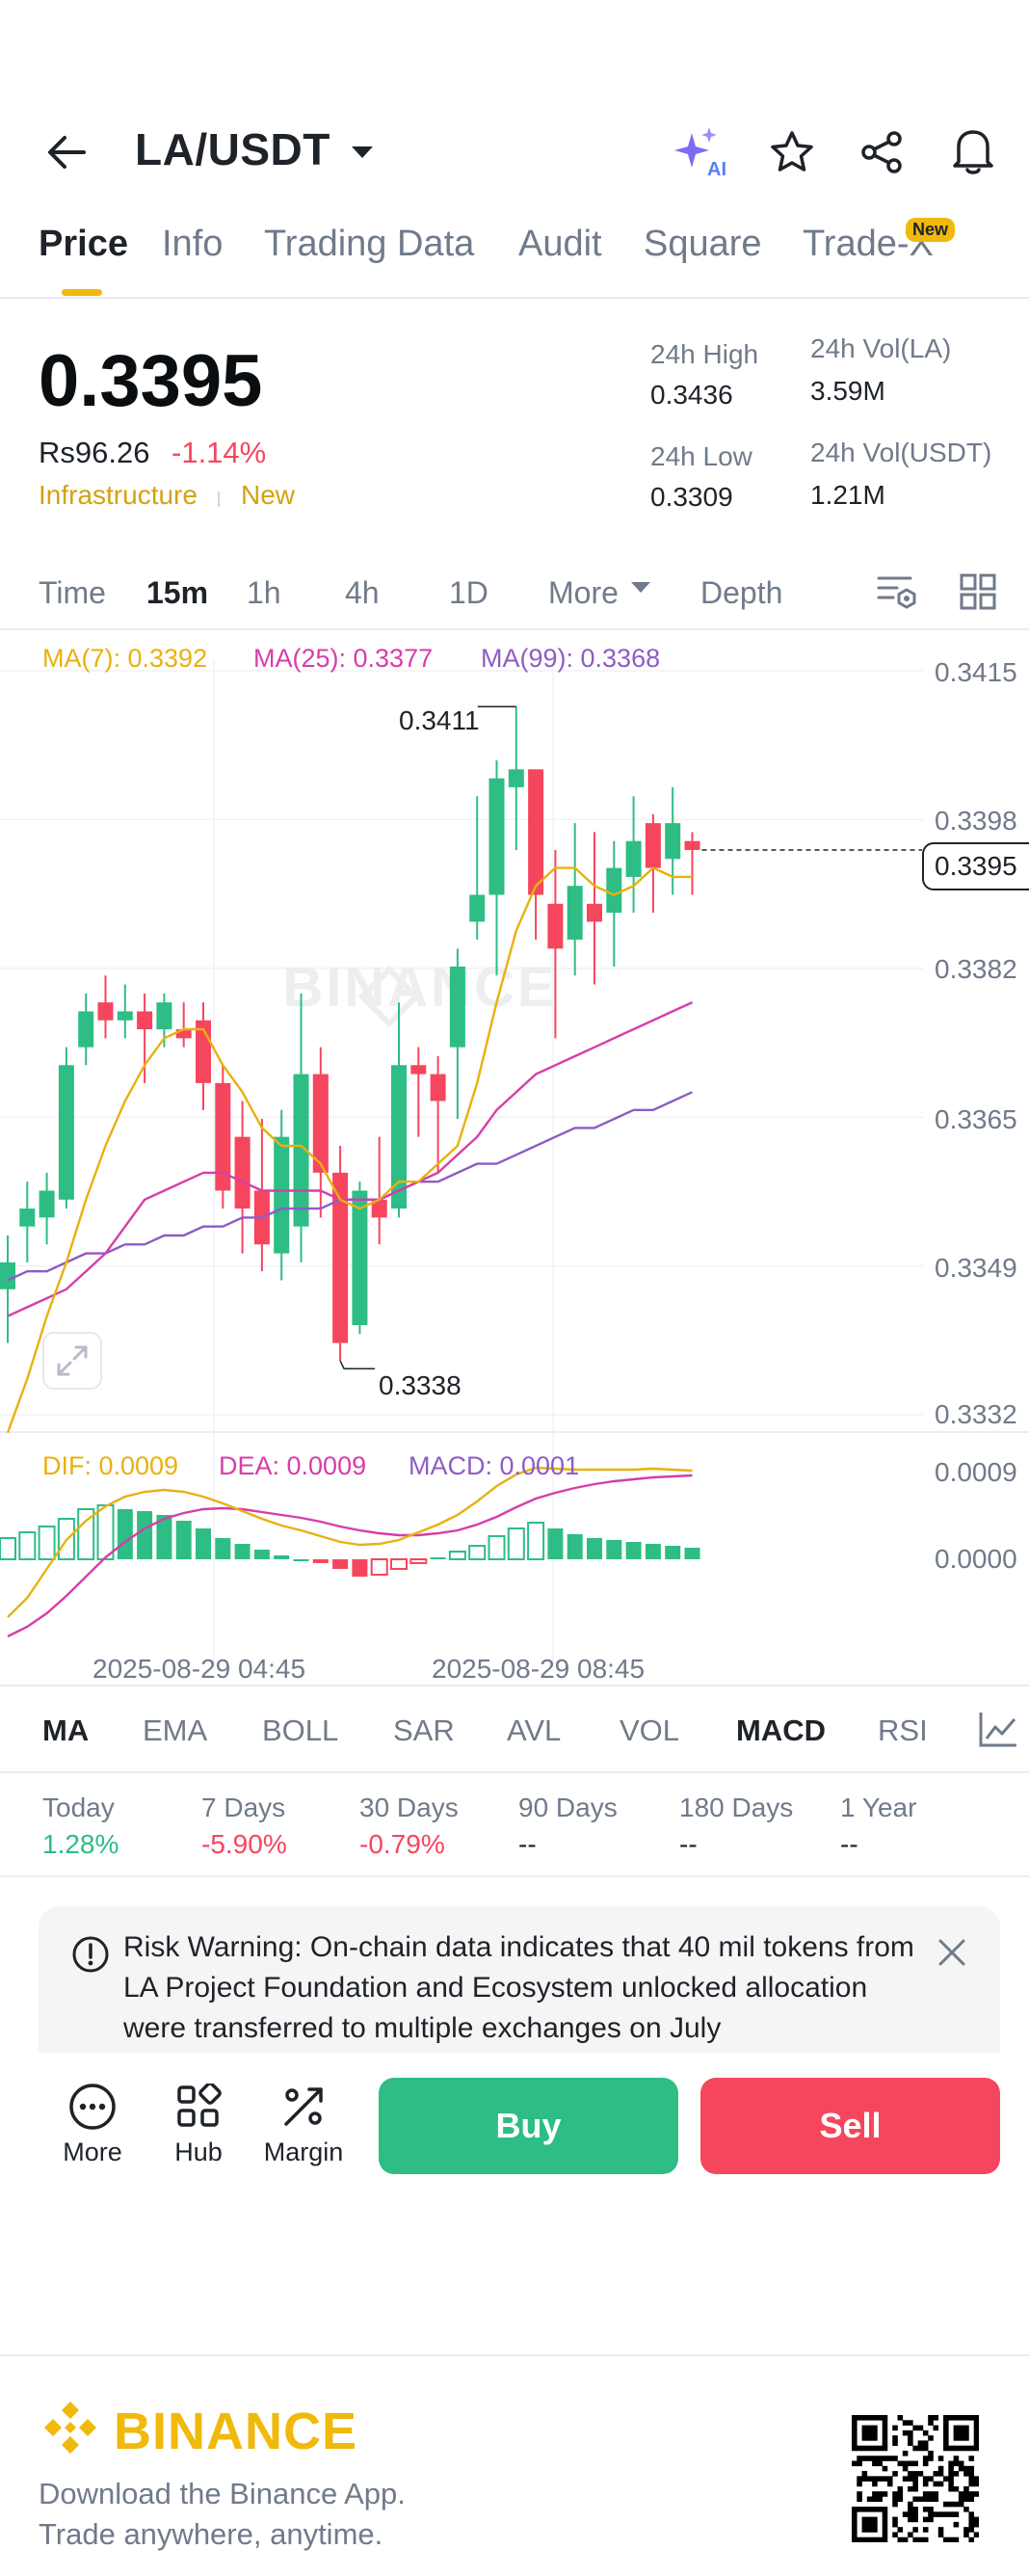  I want to click on more-label: More, so click(92, 2152).